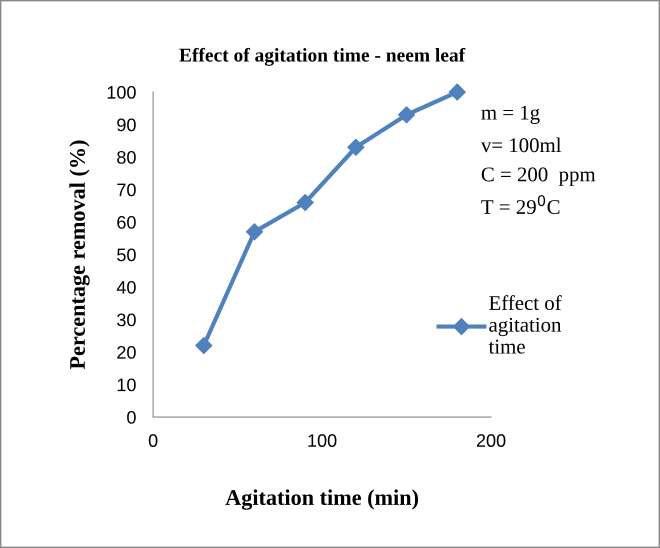 This screenshot has width=660, height=548. What do you see at coordinates (79, 255) in the screenshot?
I see `y-axis-title: Percentage removal (%)` at bounding box center [79, 255].